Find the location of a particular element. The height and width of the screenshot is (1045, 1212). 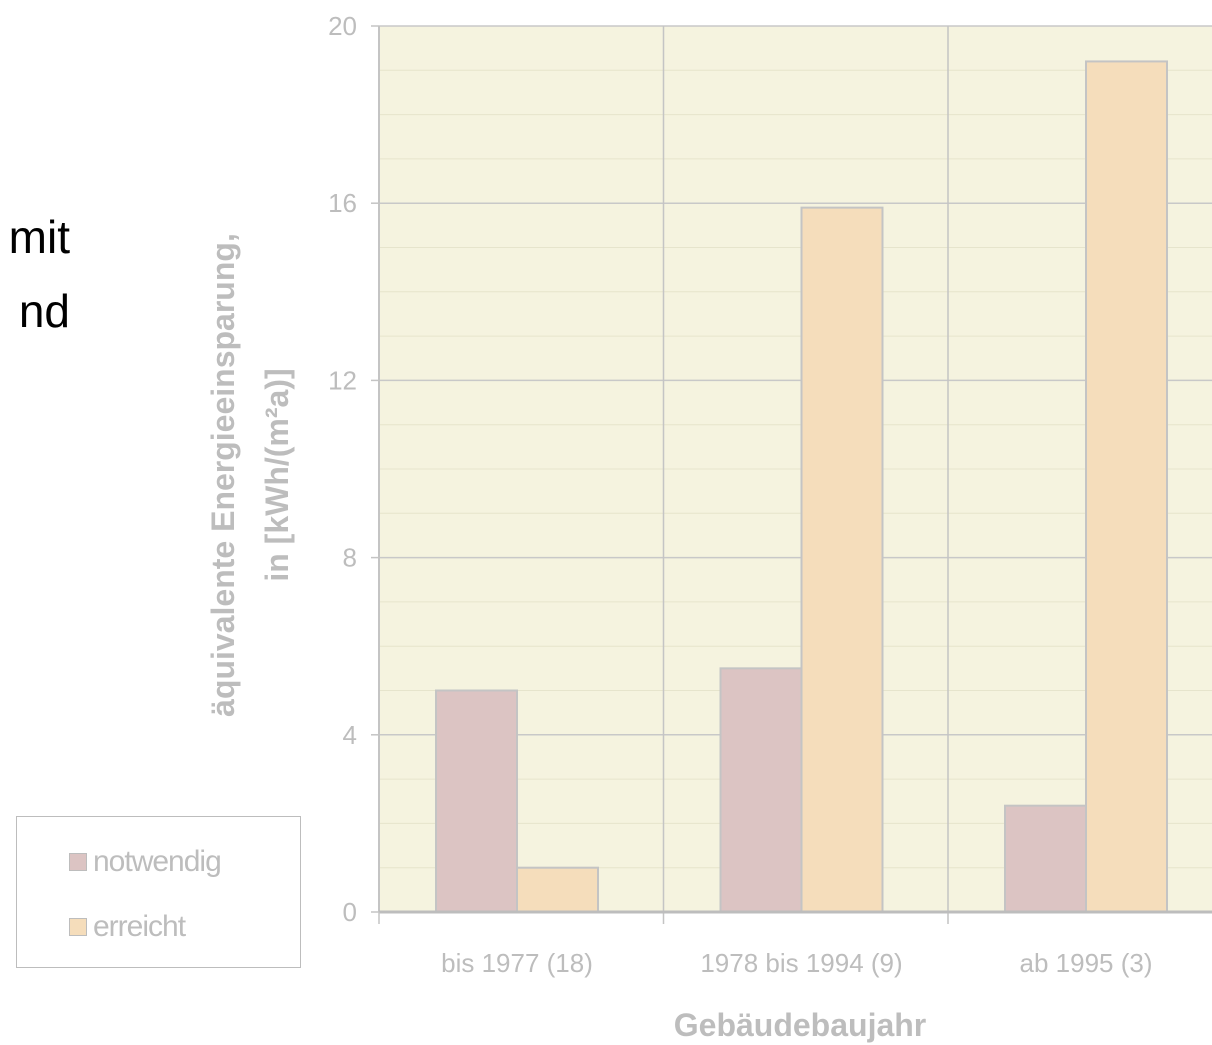

legend-swatch-erreicht is located at coordinates (78, 927).